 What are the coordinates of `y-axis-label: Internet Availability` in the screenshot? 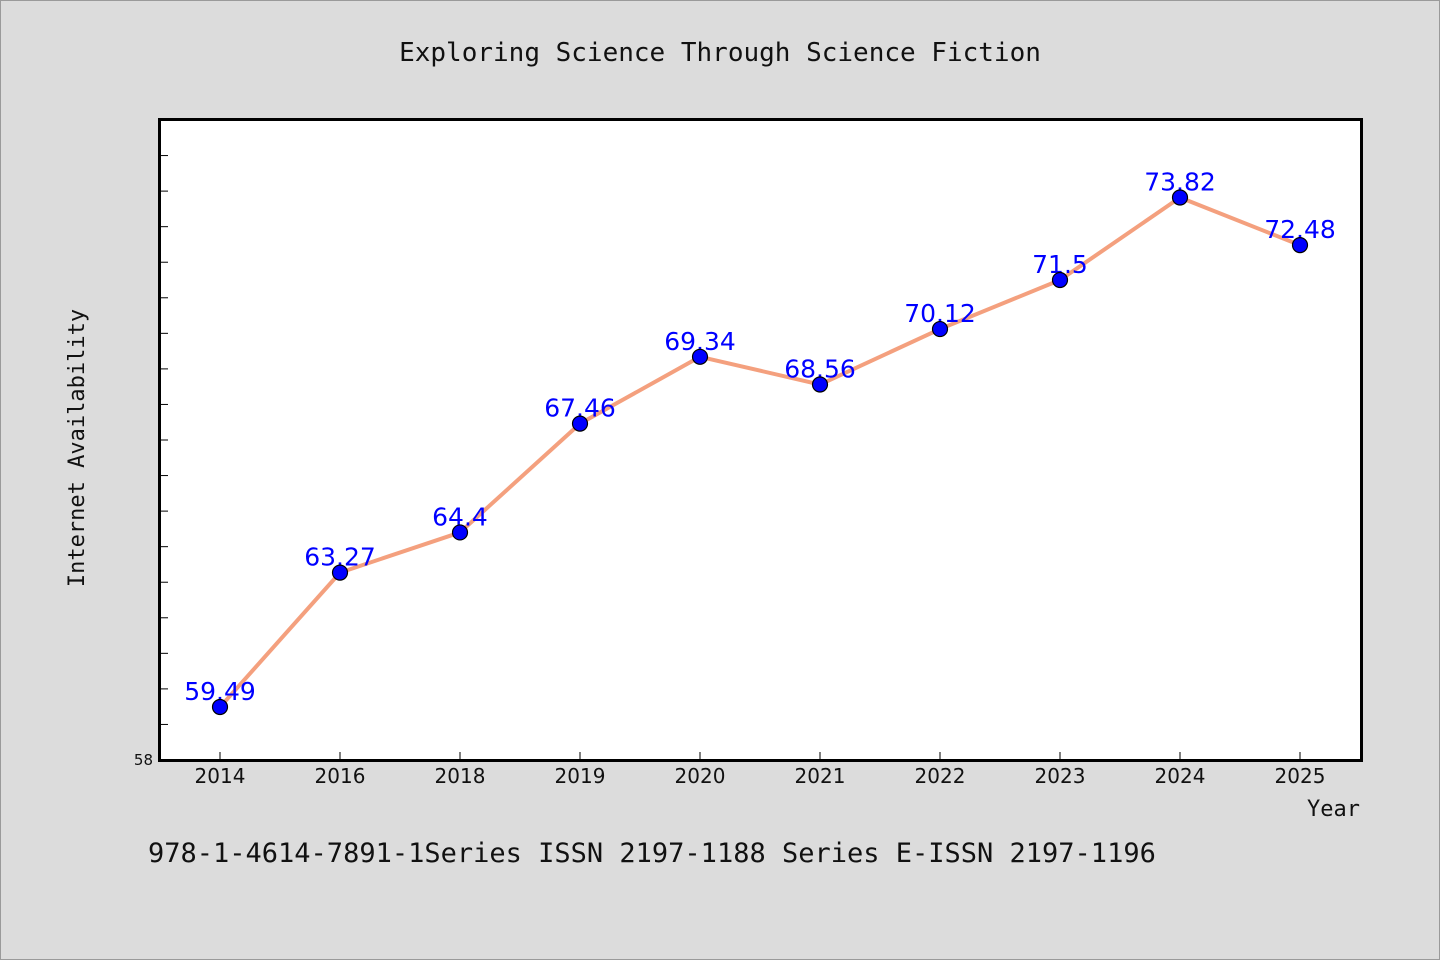 It's located at (77, 448).